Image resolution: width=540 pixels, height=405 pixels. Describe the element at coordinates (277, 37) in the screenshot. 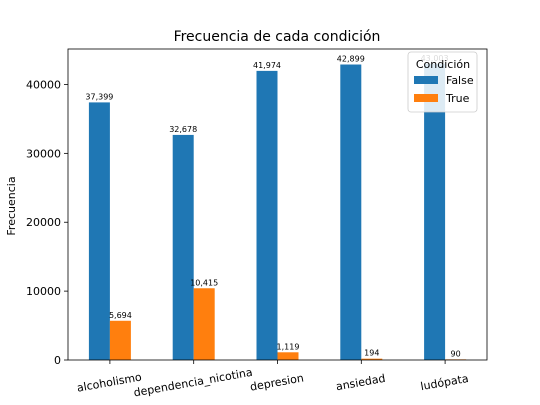

I see `chart-title: Frecuencia de cada condición` at that location.